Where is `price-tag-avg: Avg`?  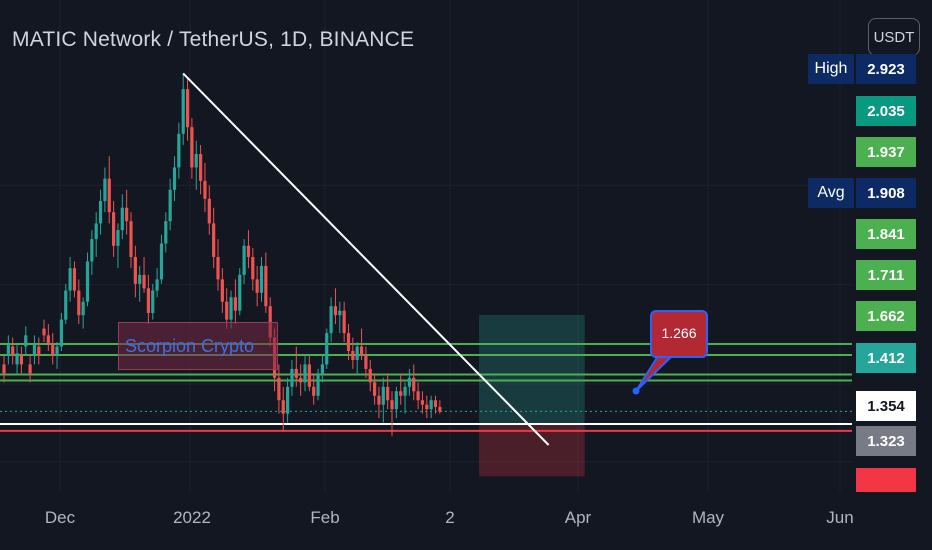 price-tag-avg: Avg is located at coordinates (831, 193).